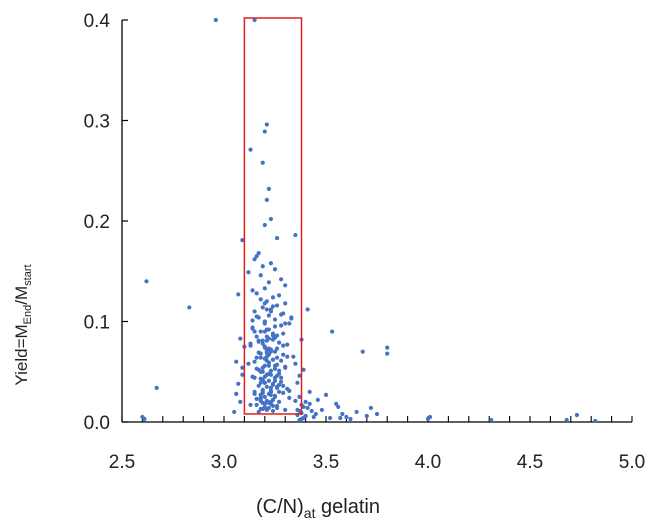 The image size is (649, 525). Describe the element at coordinates (428, 462) in the screenshot. I see `x-tick-label: 4.0` at that location.